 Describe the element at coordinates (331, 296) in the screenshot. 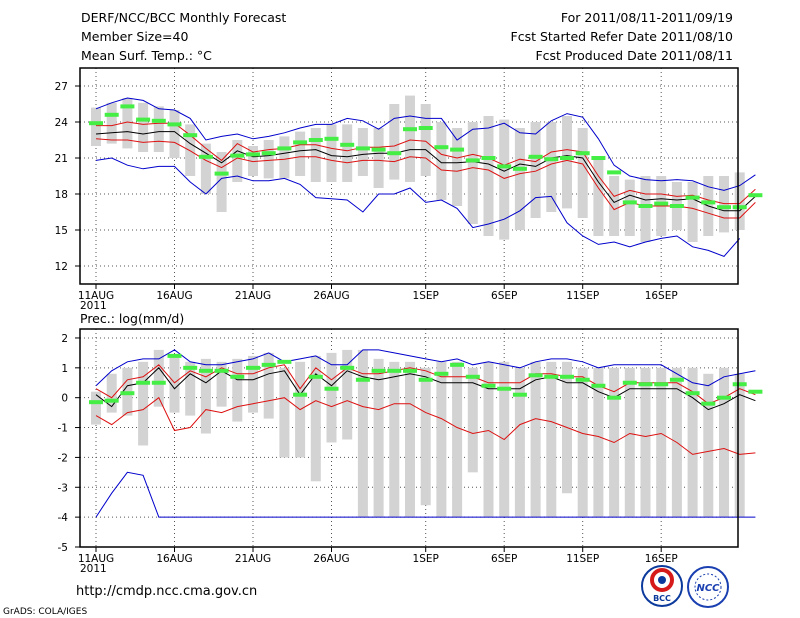

I see `x-tick-label: 26AUG` at that location.